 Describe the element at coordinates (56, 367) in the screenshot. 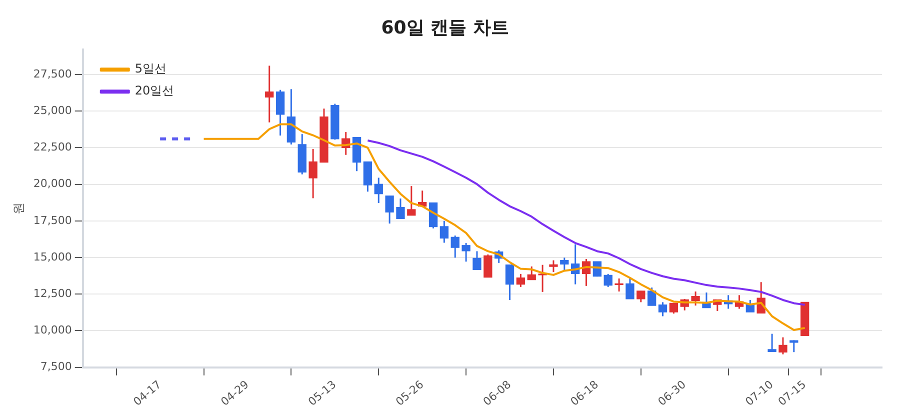

I see `y-tick-label: 7,500` at that location.